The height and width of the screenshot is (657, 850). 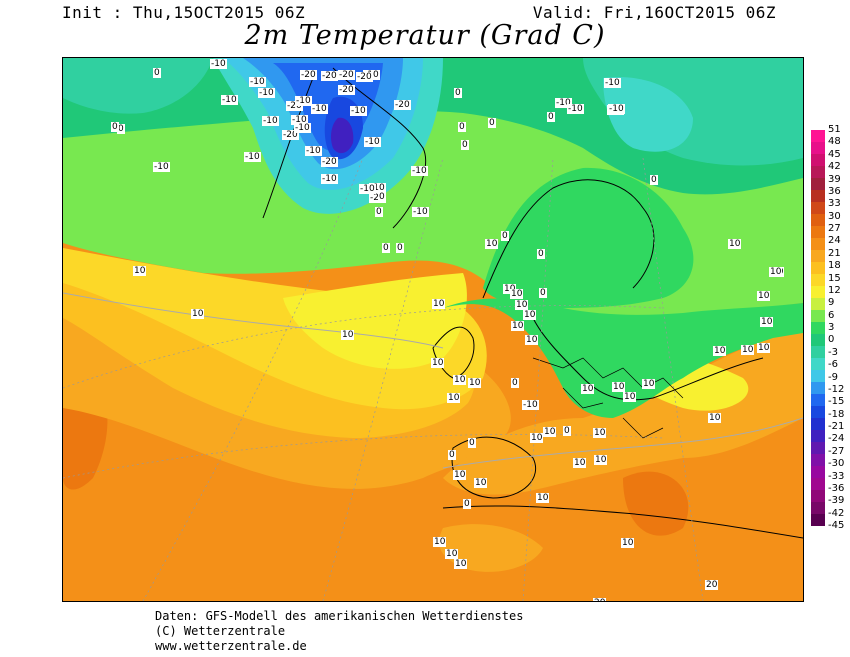 What do you see at coordinates (834, 142) in the screenshot?
I see `legend-tick-label: 48` at bounding box center [834, 142].